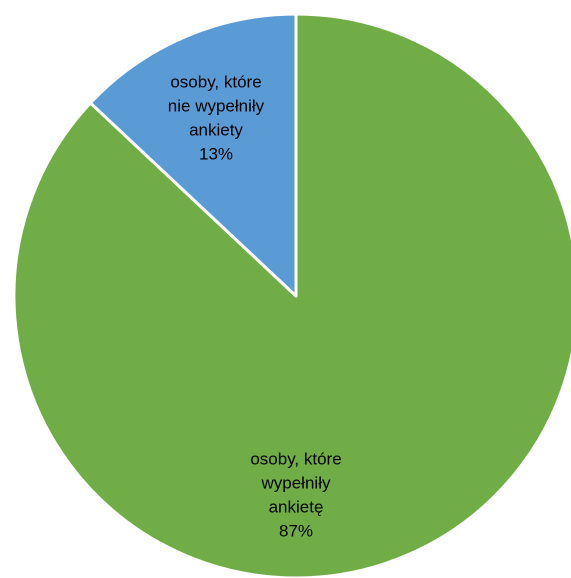 The image size is (571, 578). Describe the element at coordinates (216, 153) in the screenshot. I see `slice-value-label: 13%` at that location.